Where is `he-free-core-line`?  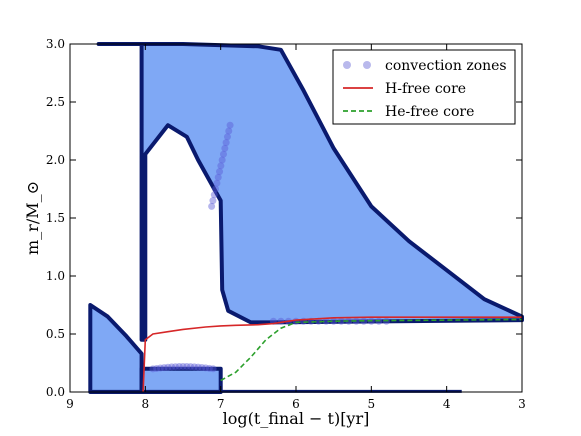 he-free-core-line is located at coordinates (371, 350).